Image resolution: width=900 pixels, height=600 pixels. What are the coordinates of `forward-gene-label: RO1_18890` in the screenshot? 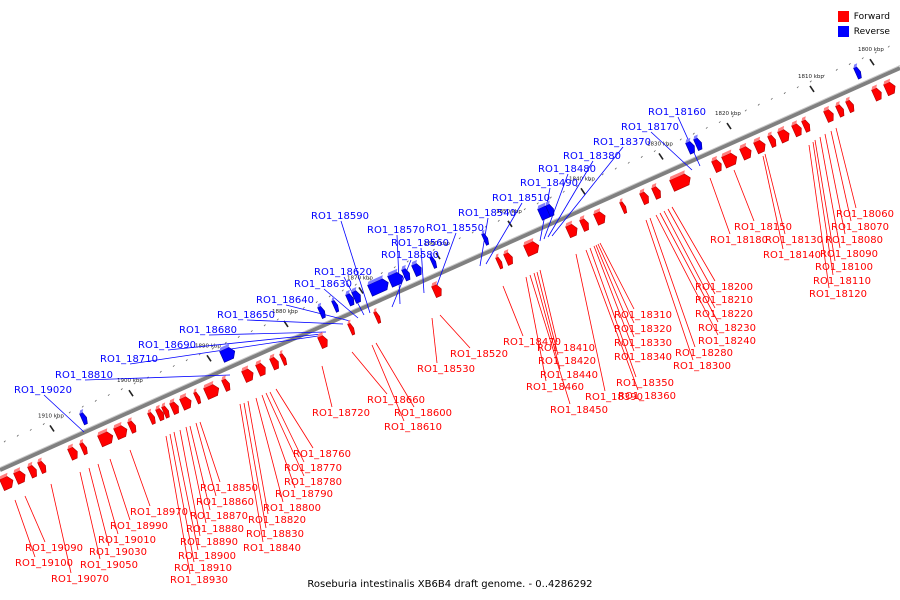 It's located at (209, 542).